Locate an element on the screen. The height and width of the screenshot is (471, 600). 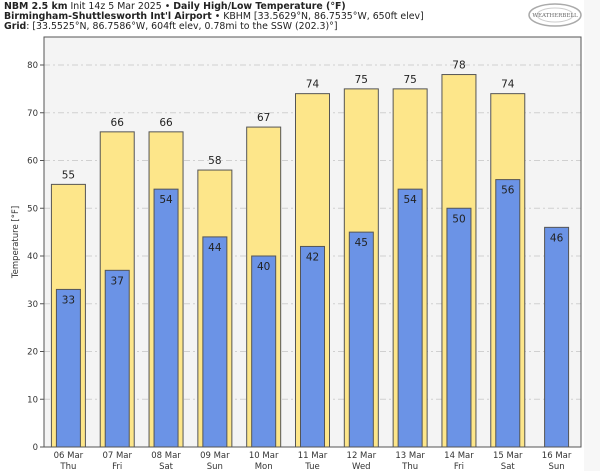
grid-label: Grid is located at coordinates (15, 26).